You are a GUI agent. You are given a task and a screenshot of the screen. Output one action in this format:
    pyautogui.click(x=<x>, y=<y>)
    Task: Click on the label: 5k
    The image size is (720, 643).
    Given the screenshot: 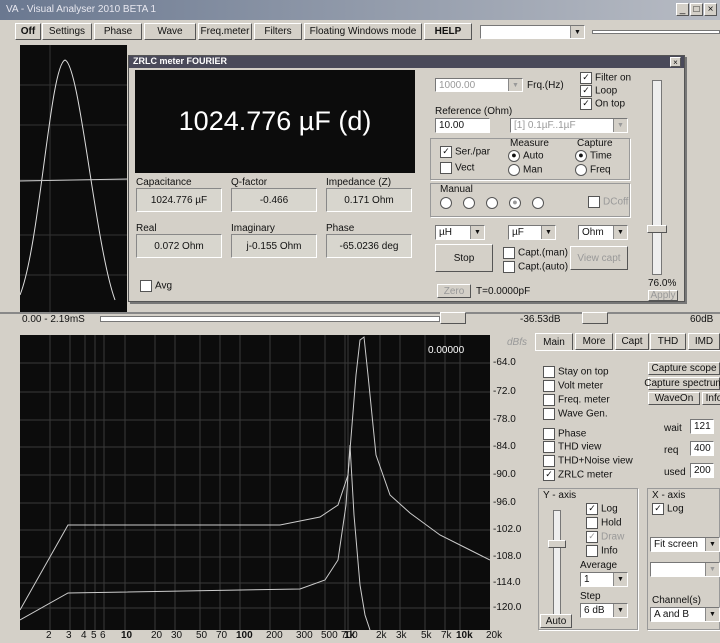 What is the action you would take?
    pyautogui.click(x=426, y=635)
    